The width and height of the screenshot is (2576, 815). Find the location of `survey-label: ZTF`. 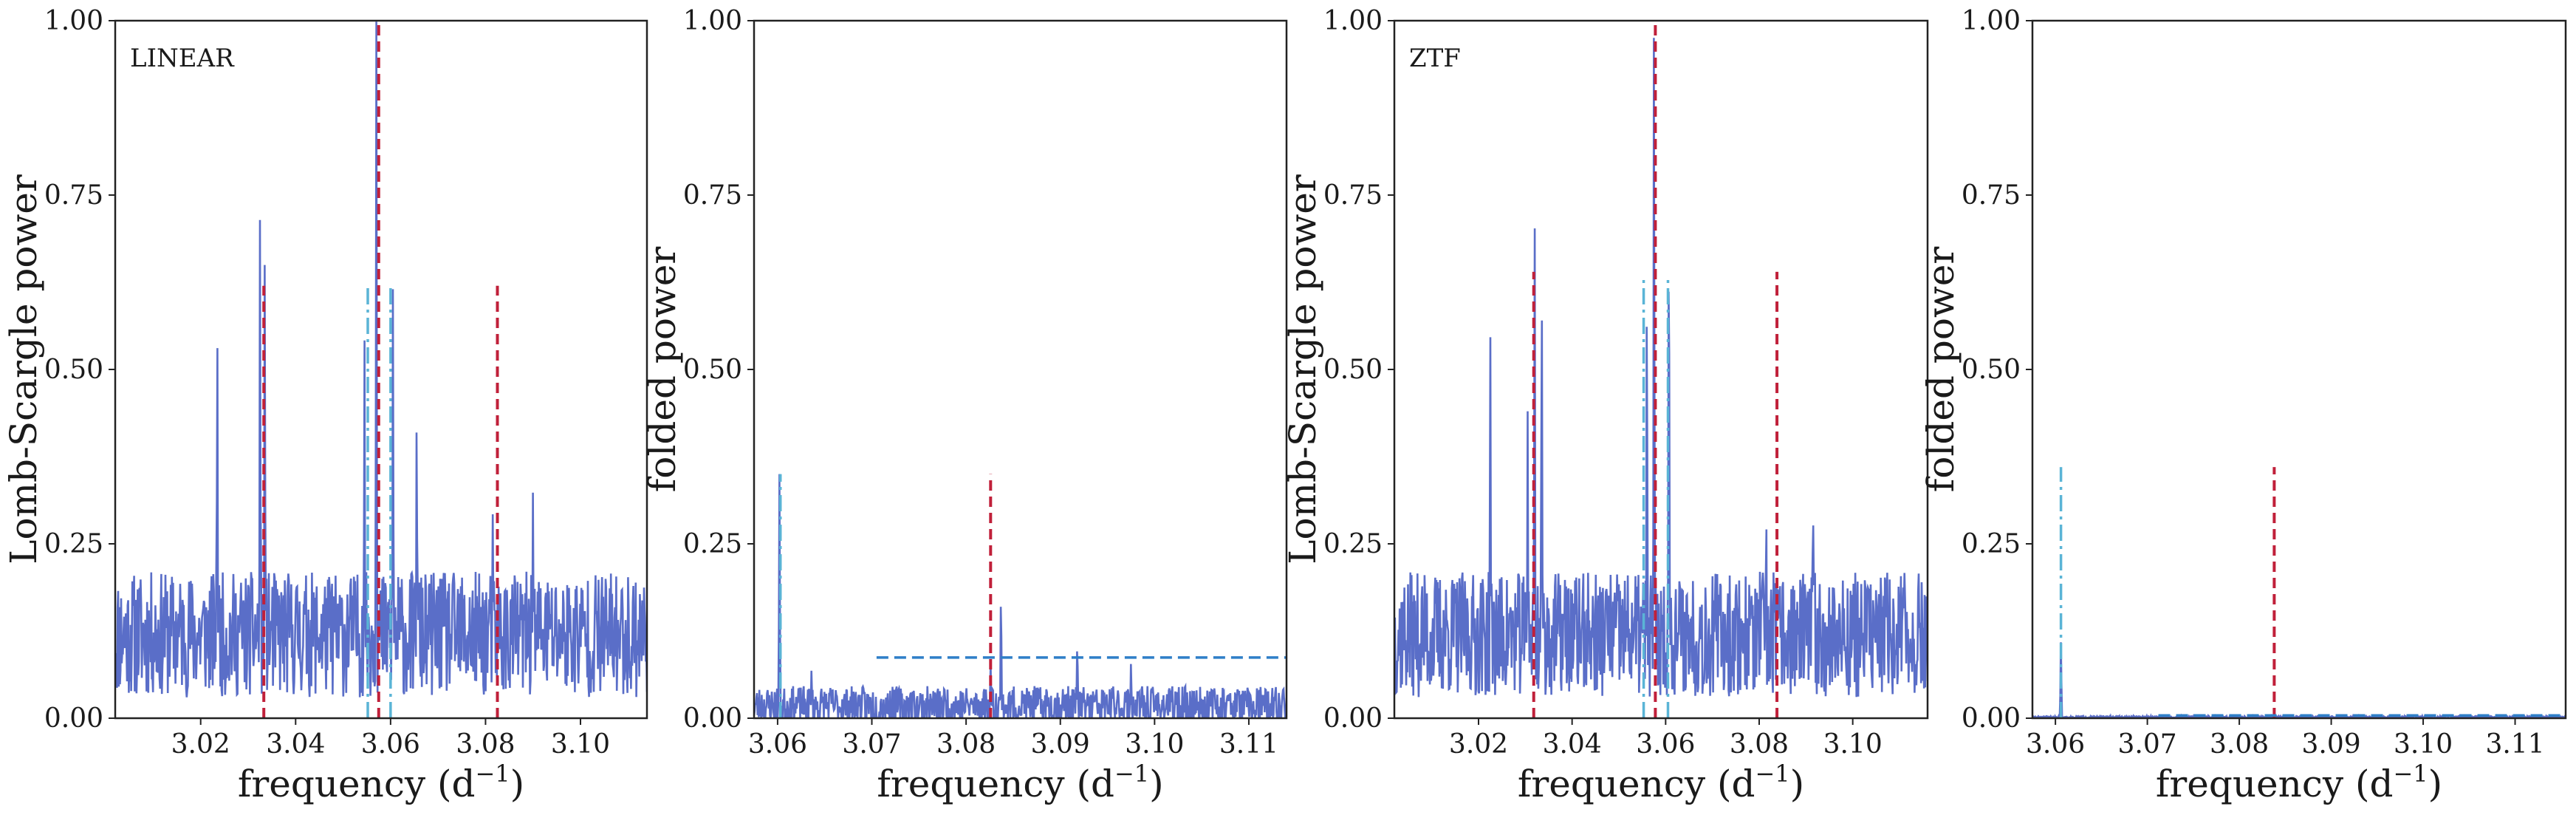

survey-label: ZTF is located at coordinates (1435, 58).